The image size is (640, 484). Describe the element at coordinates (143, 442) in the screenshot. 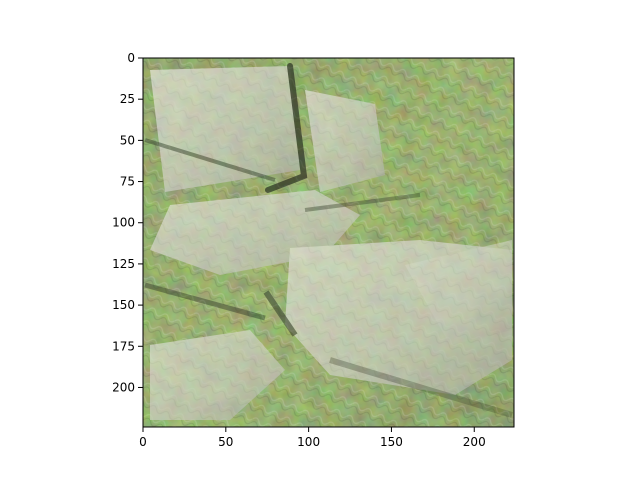

I see `x-tick-label: 0` at that location.